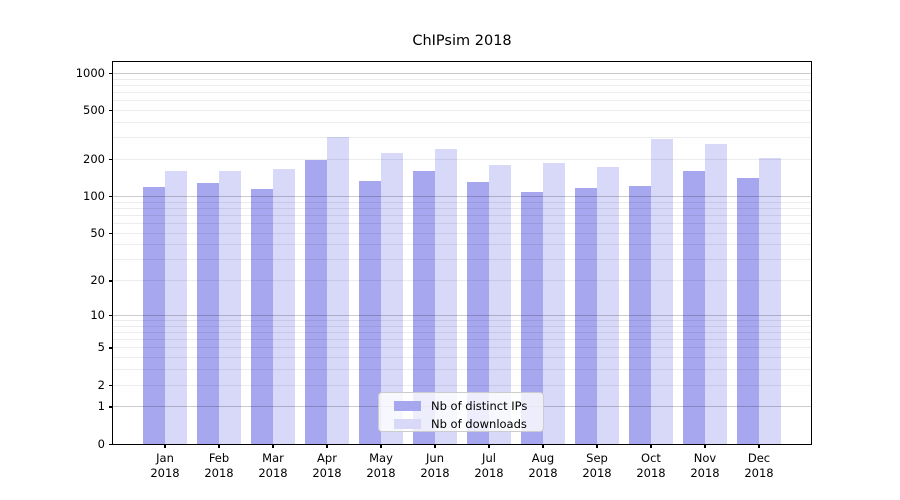  What do you see at coordinates (219, 465) in the screenshot?
I see `x-tick-label-feb: Feb 2018` at bounding box center [219, 465].